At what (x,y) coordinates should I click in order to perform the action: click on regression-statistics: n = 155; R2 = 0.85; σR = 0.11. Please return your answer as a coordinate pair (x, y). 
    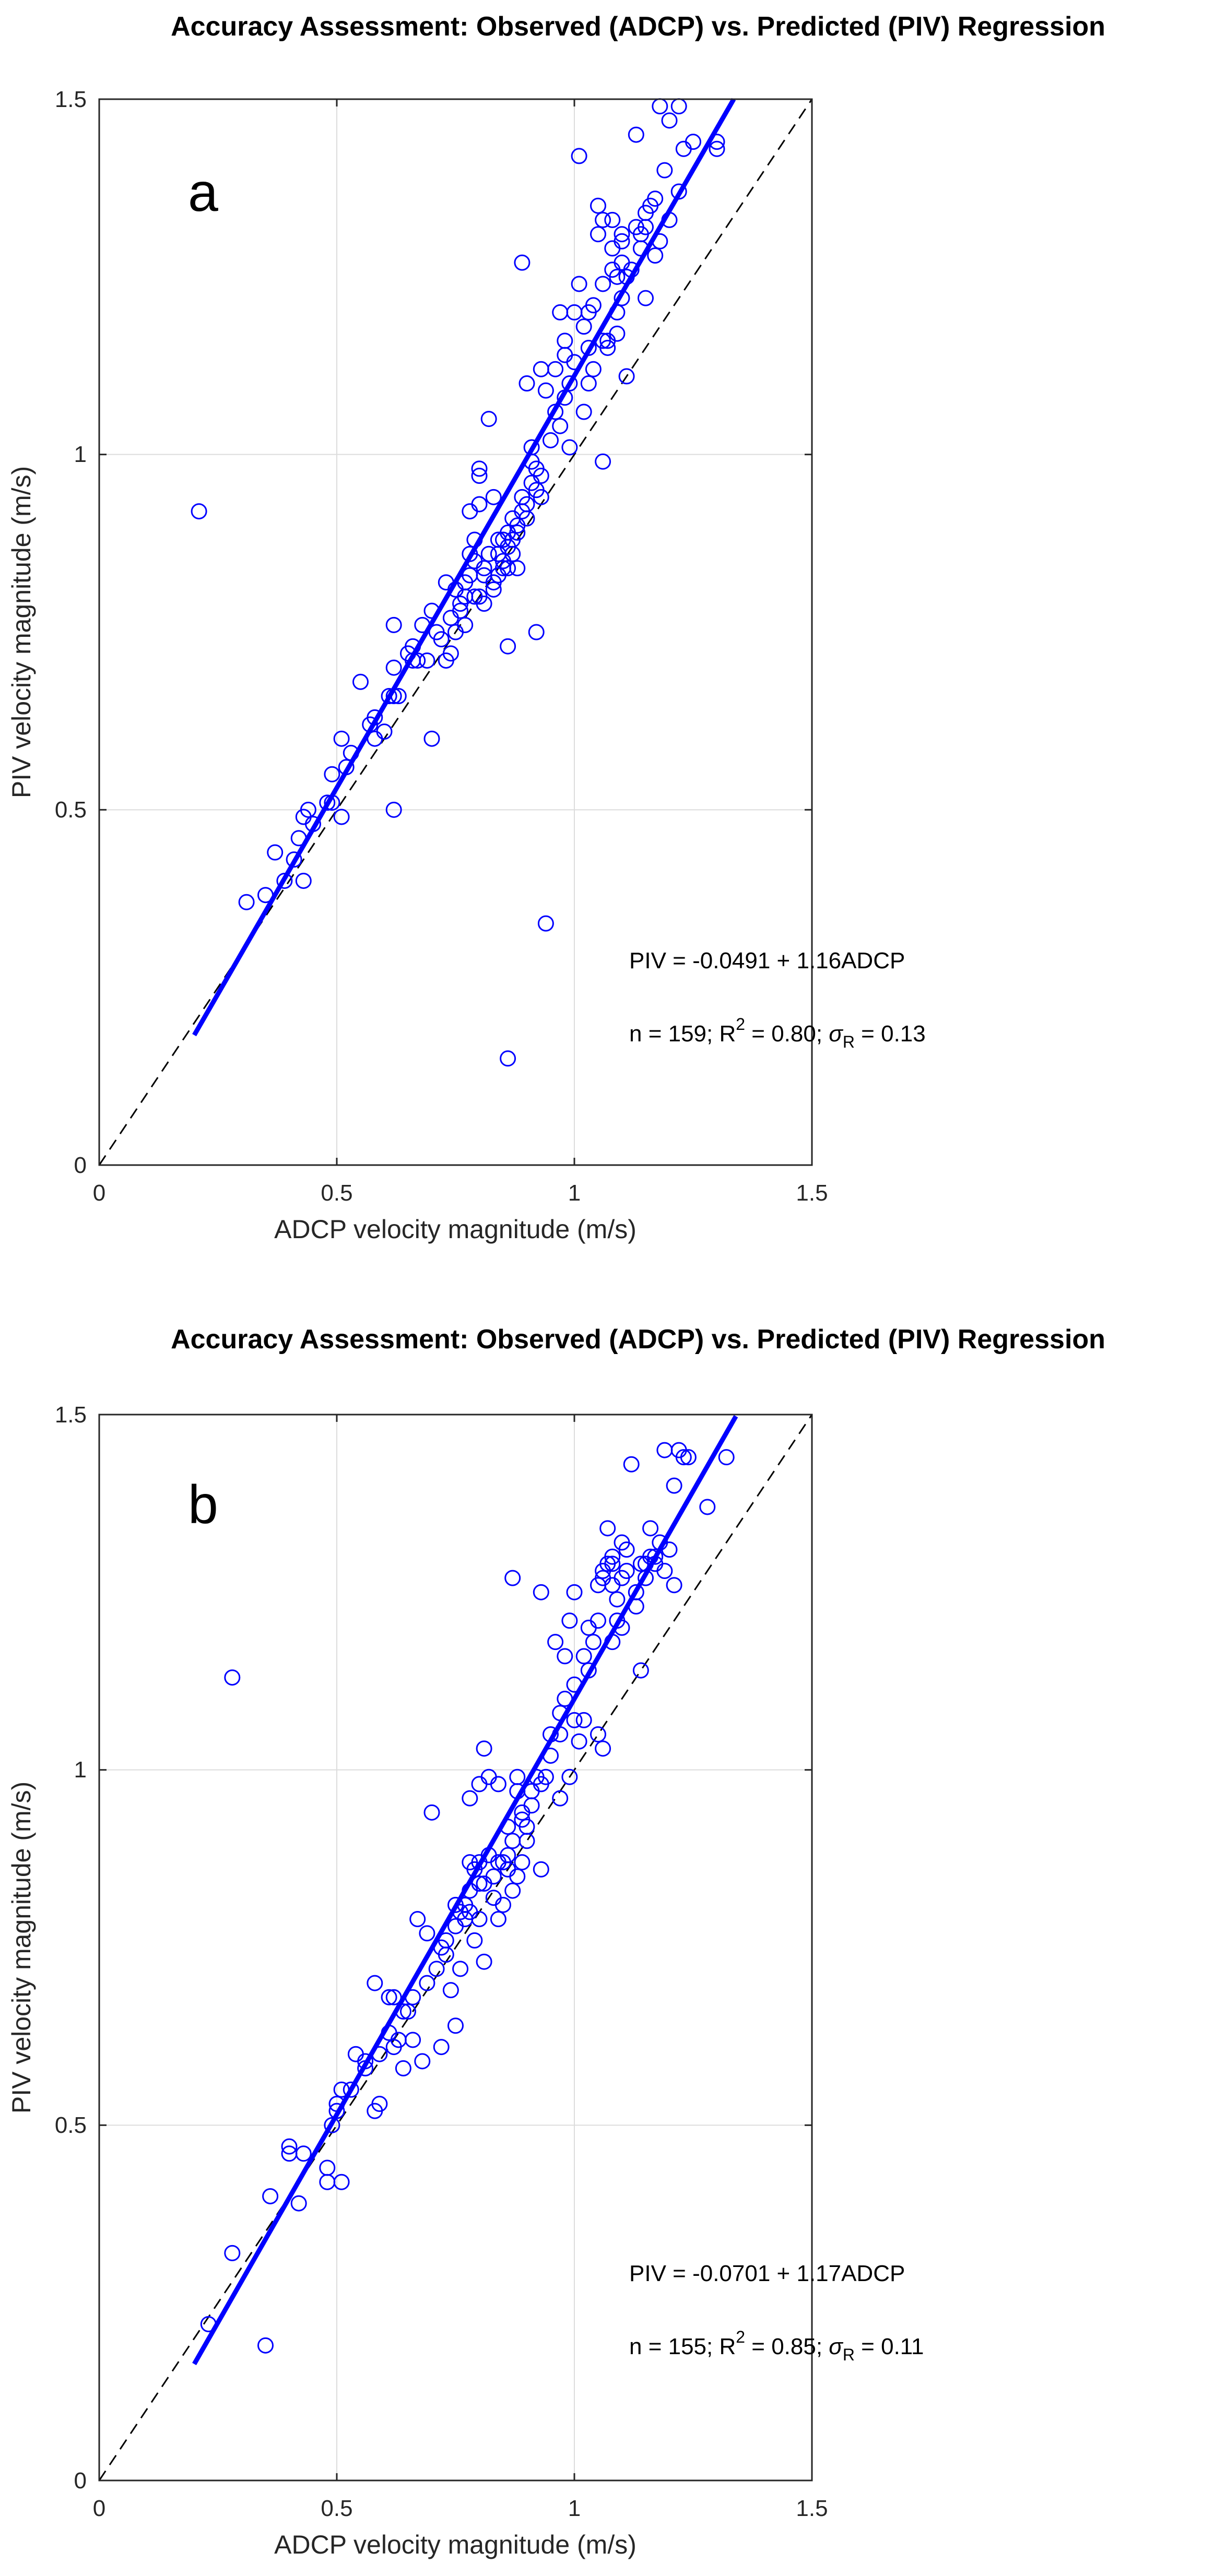
    Looking at the image, I should click on (776, 2346).